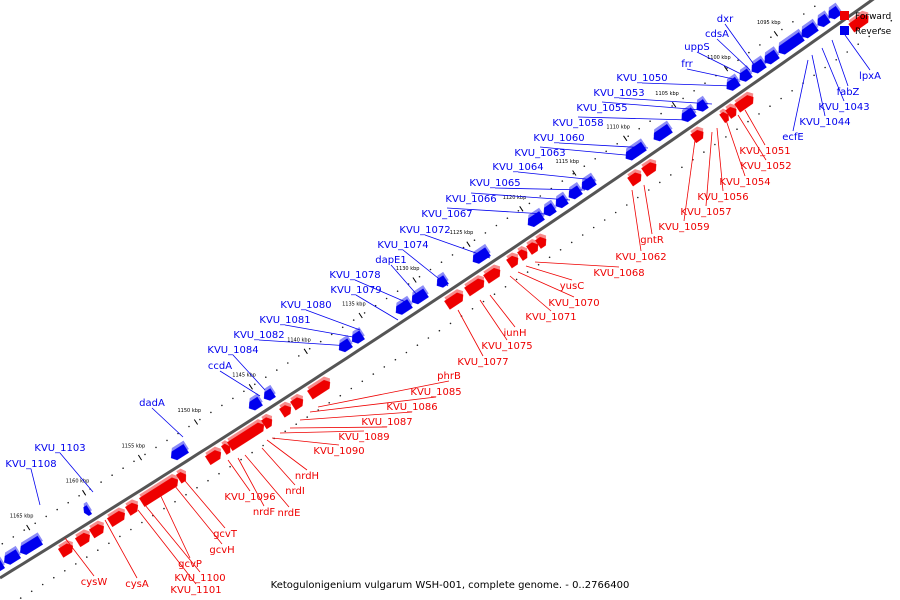 This screenshot has width=900, height=600. I want to click on reverse-gene-label: KVU_1103, so click(59, 448).